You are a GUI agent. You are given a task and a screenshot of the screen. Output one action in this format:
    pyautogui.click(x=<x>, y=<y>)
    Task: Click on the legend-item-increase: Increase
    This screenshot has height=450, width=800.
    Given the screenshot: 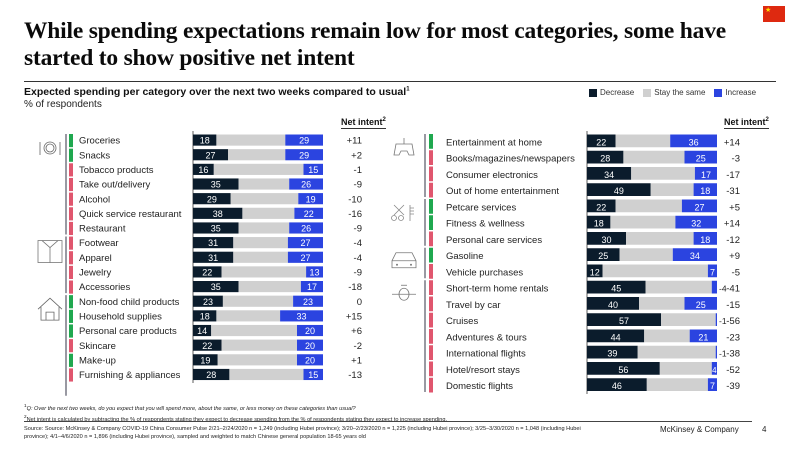 What is the action you would take?
    pyautogui.click(x=735, y=92)
    